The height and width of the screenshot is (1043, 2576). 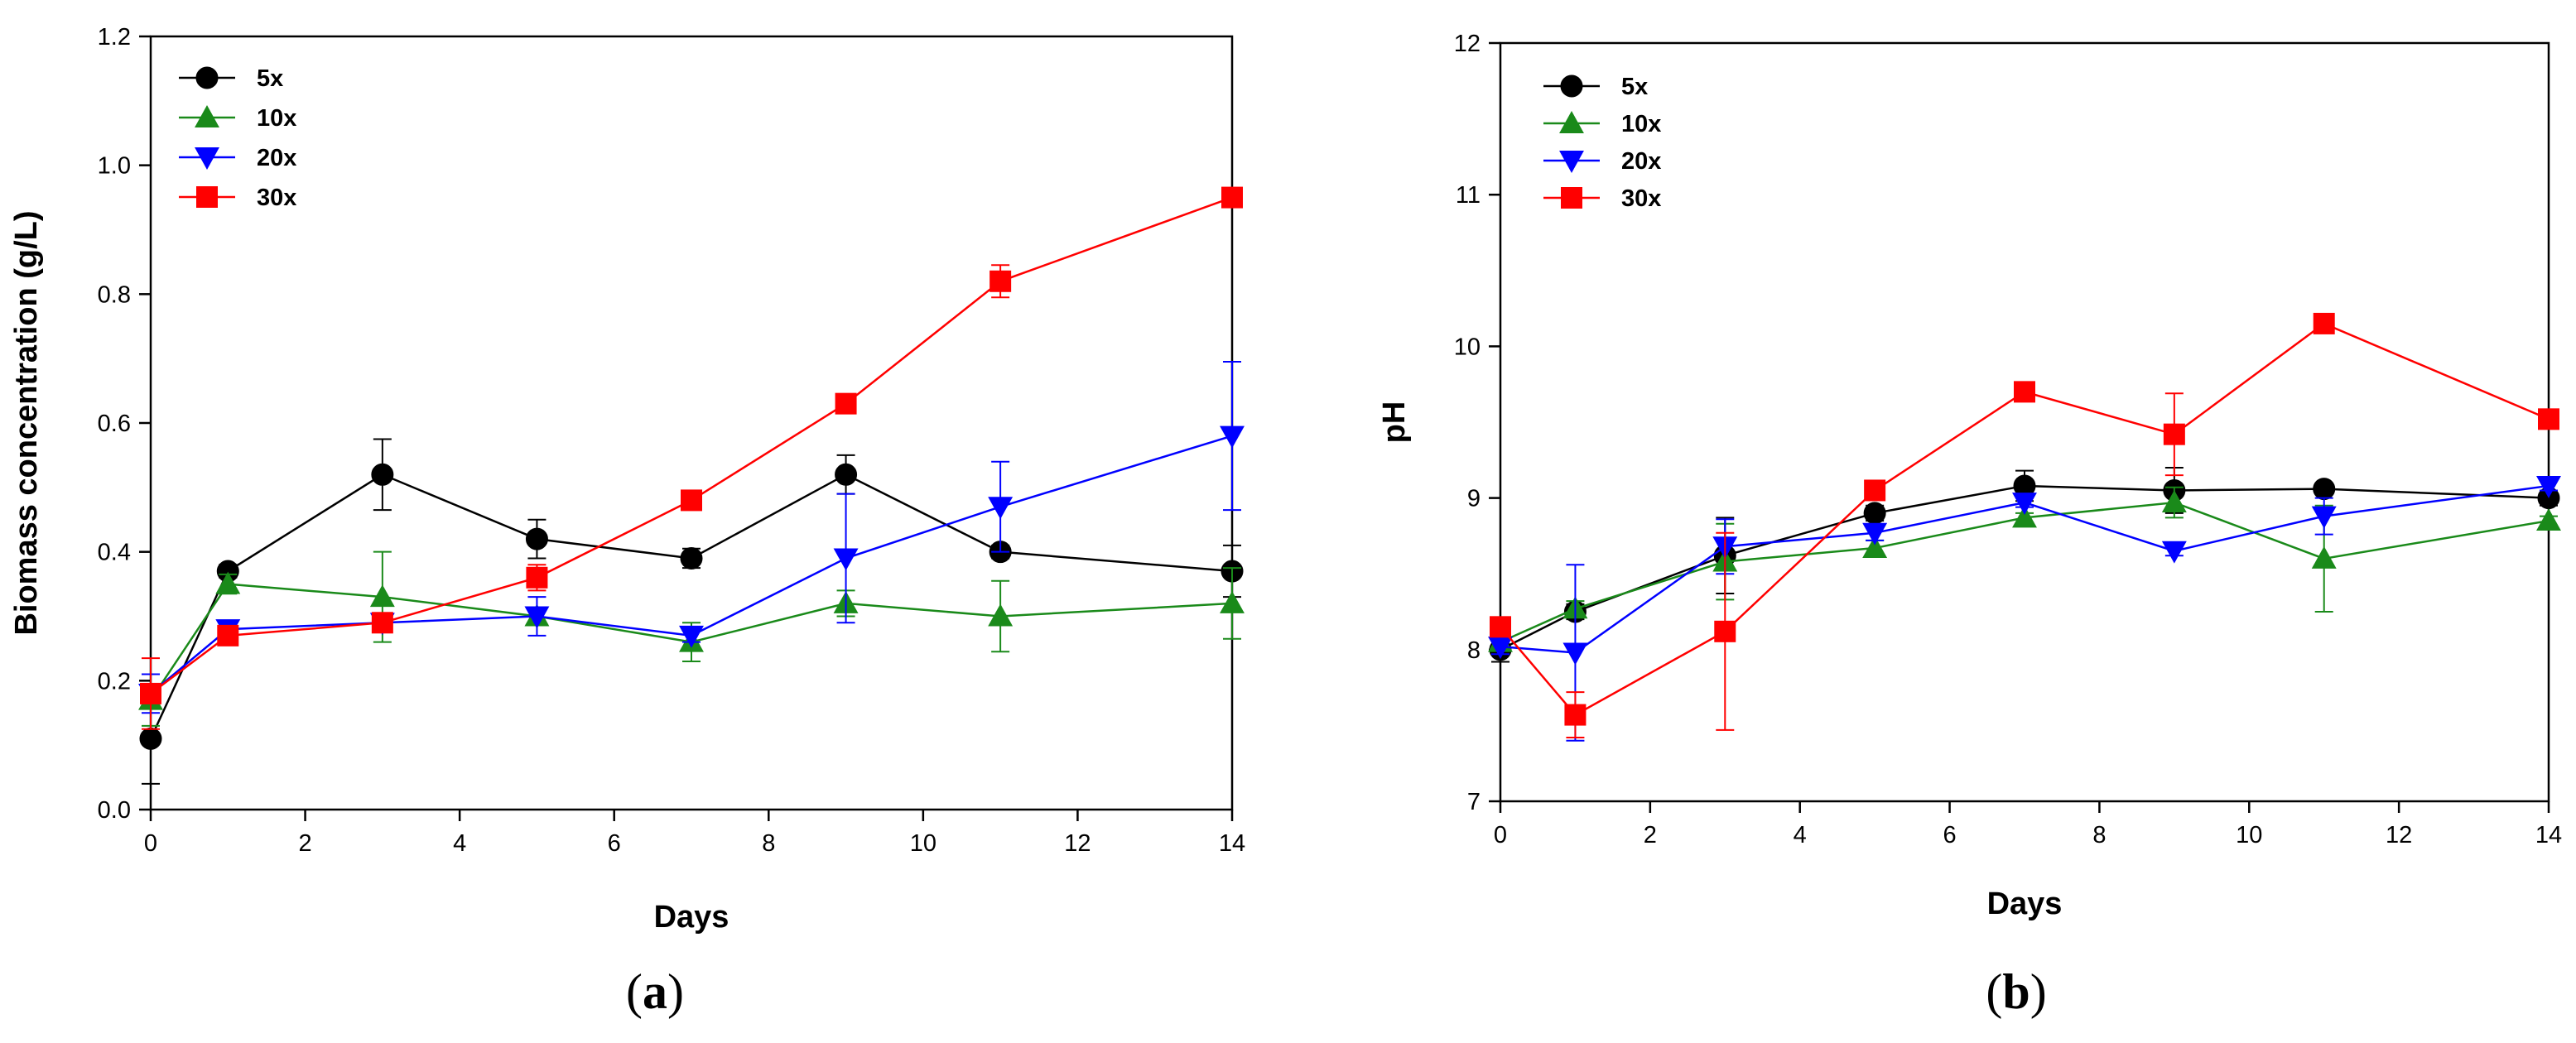 I want to click on y-tick-label: 9, so click(x=1474, y=499).